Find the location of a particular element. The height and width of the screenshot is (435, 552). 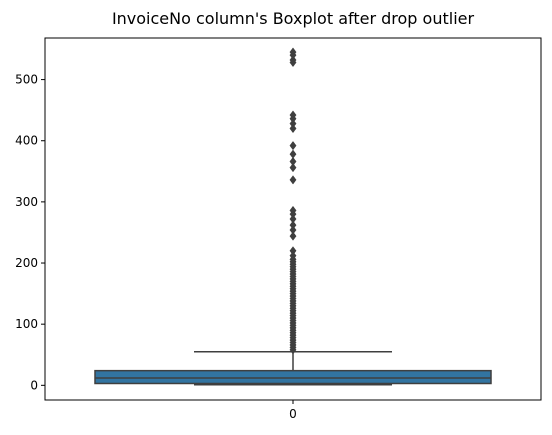

y-tick-label: 400 is located at coordinates (26, 141).